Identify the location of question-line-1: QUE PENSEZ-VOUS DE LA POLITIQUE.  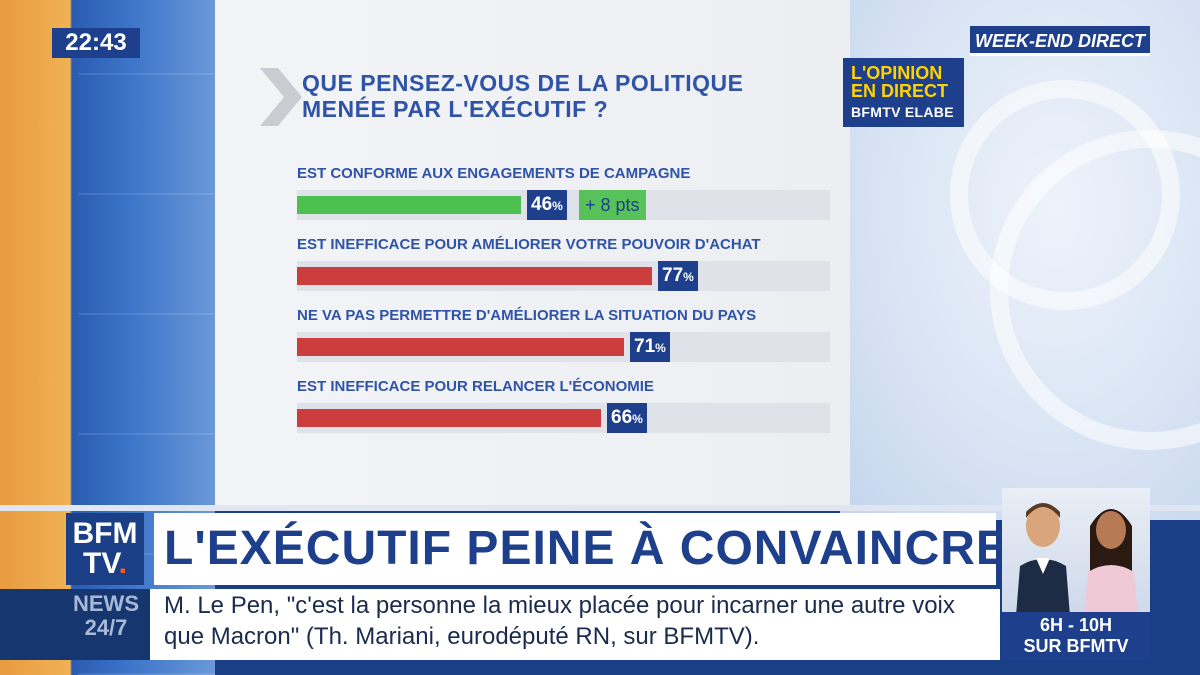
(523, 83).